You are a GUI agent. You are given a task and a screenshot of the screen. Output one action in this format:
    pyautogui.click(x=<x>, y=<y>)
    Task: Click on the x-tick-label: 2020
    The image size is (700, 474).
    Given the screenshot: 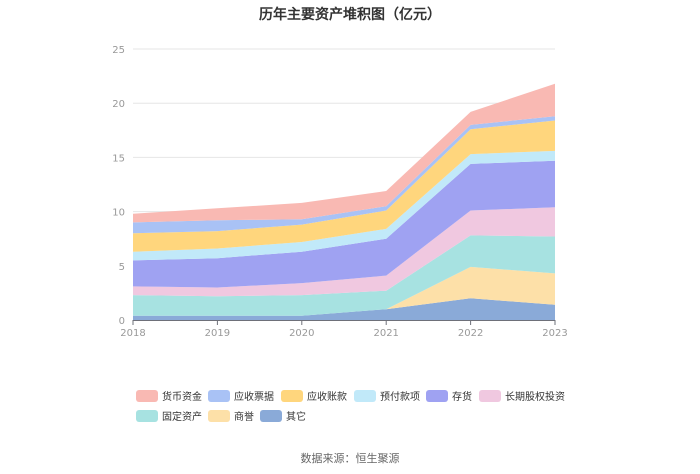 What is the action you would take?
    pyautogui.click(x=301, y=333)
    